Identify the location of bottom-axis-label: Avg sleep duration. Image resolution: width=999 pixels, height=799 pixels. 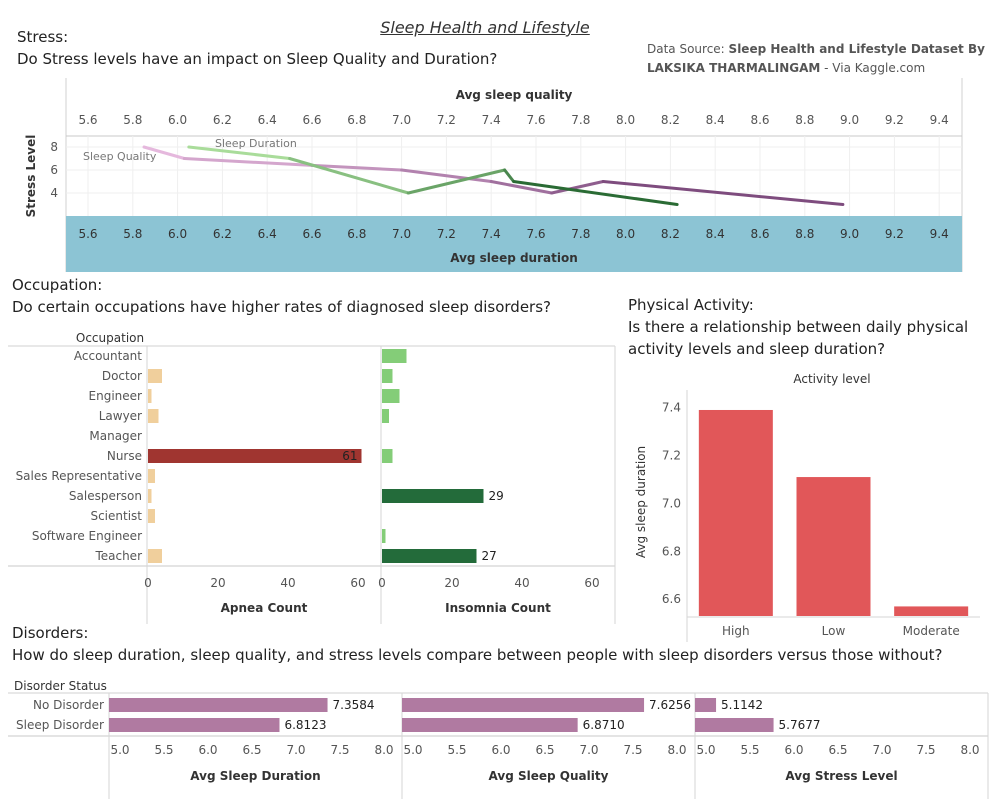
(514, 258).